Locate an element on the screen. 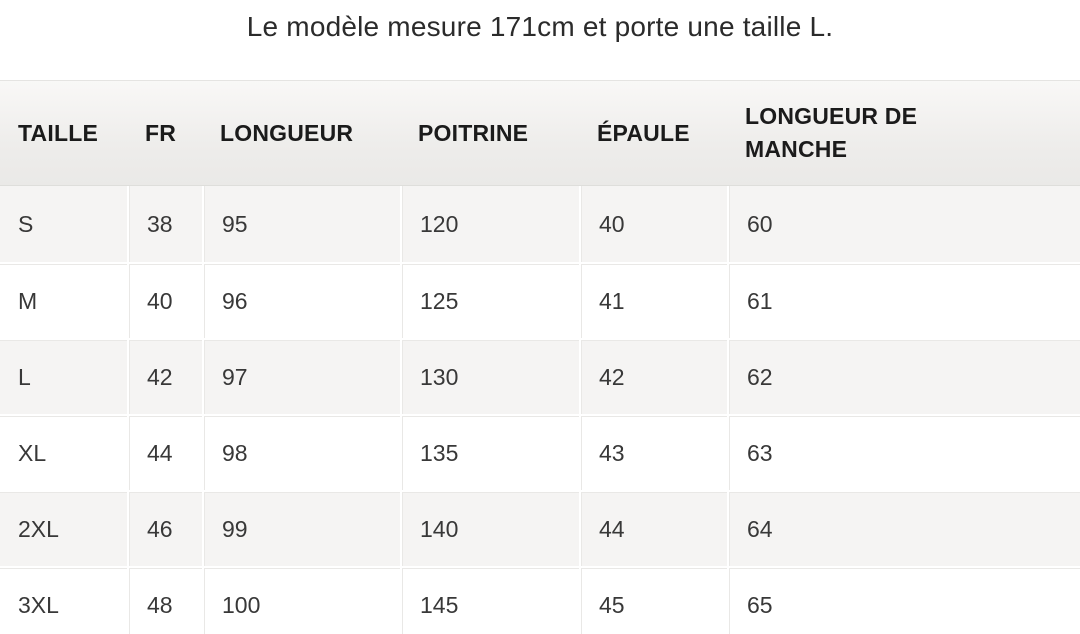  cell-poitrine: 145 is located at coordinates (489, 600).